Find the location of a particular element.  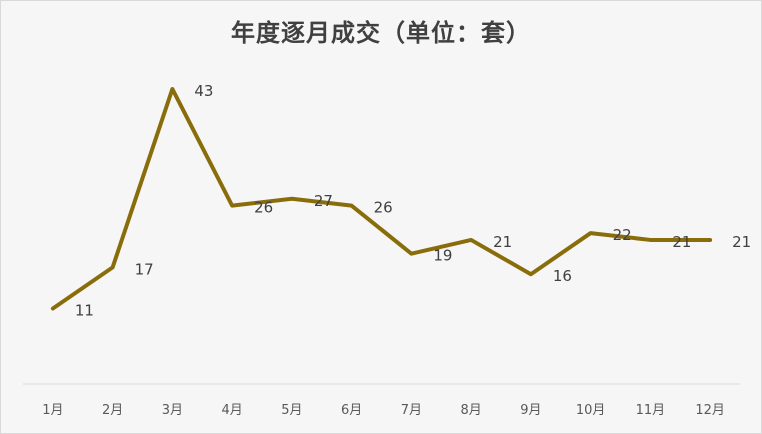

x-tick-label: 4月 is located at coordinates (231, 410).